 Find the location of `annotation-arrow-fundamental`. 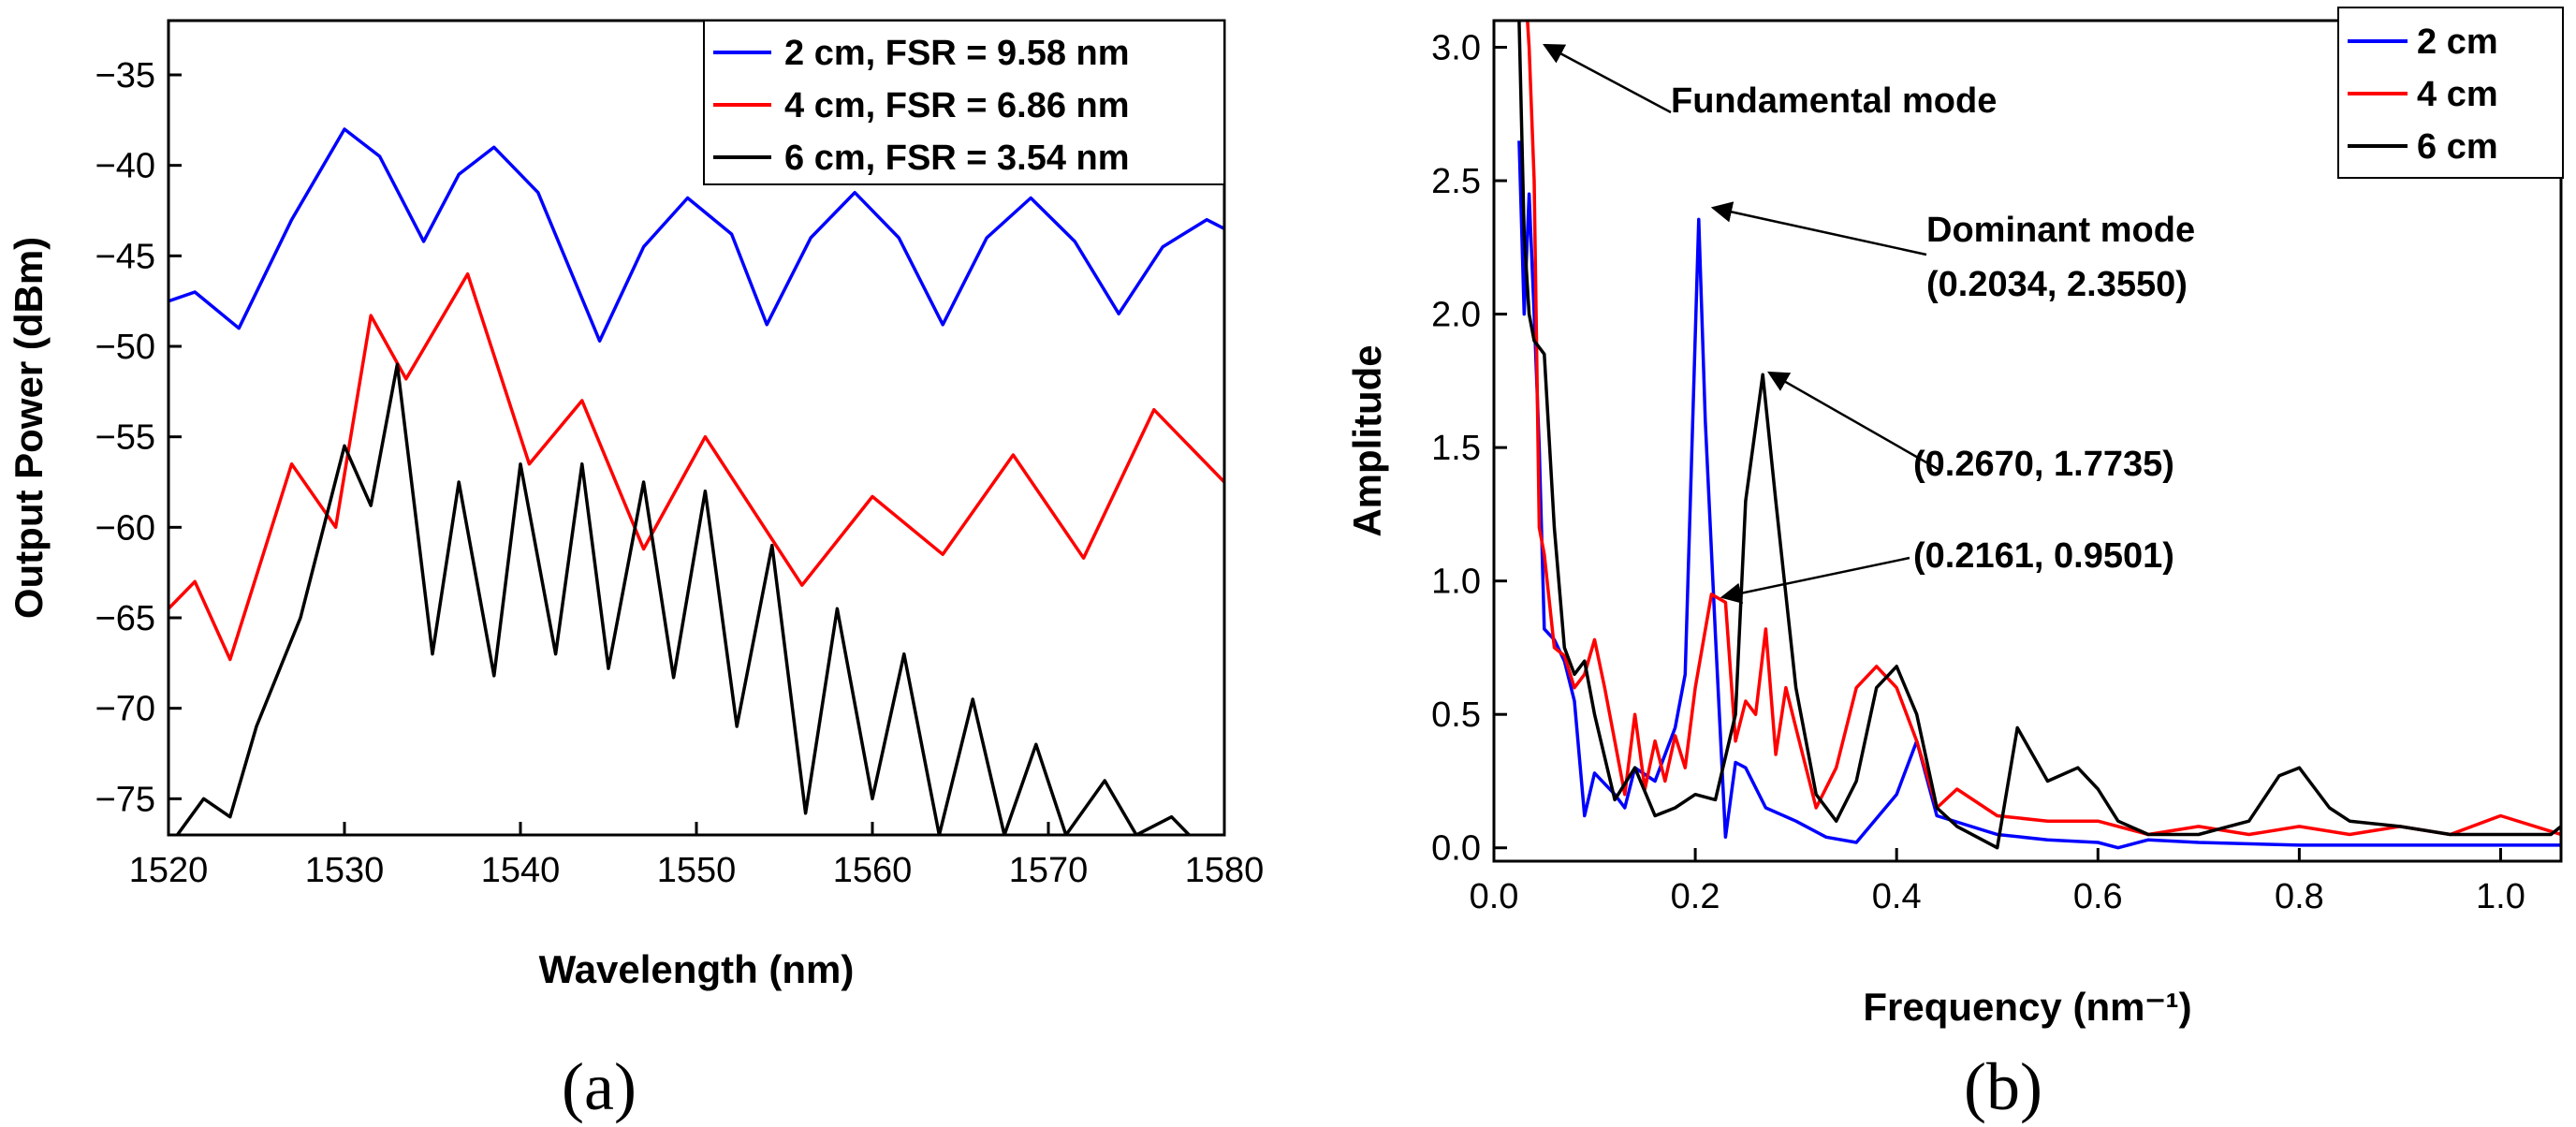

annotation-arrow-fundamental is located at coordinates (1607, 78).